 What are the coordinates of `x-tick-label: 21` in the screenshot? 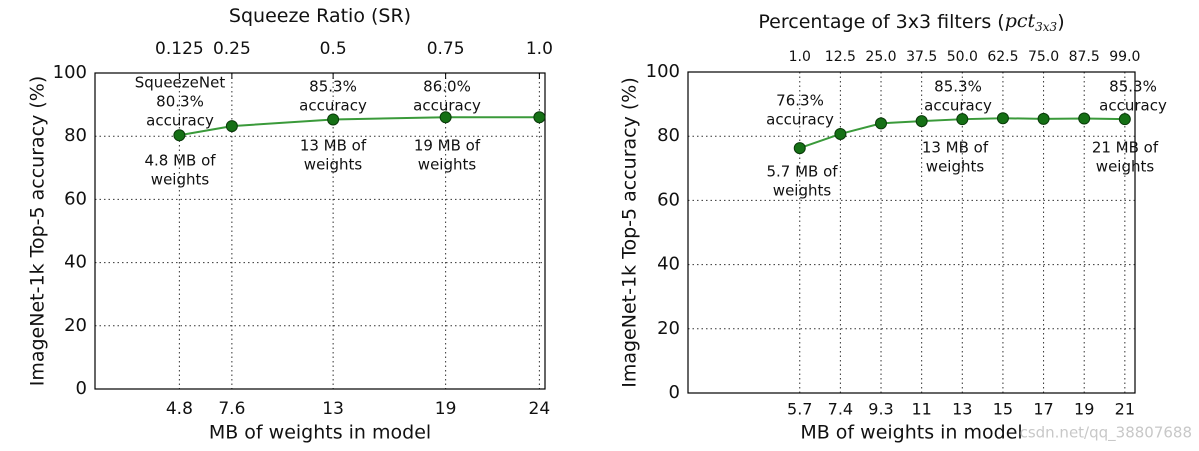 It's located at (1125, 409).